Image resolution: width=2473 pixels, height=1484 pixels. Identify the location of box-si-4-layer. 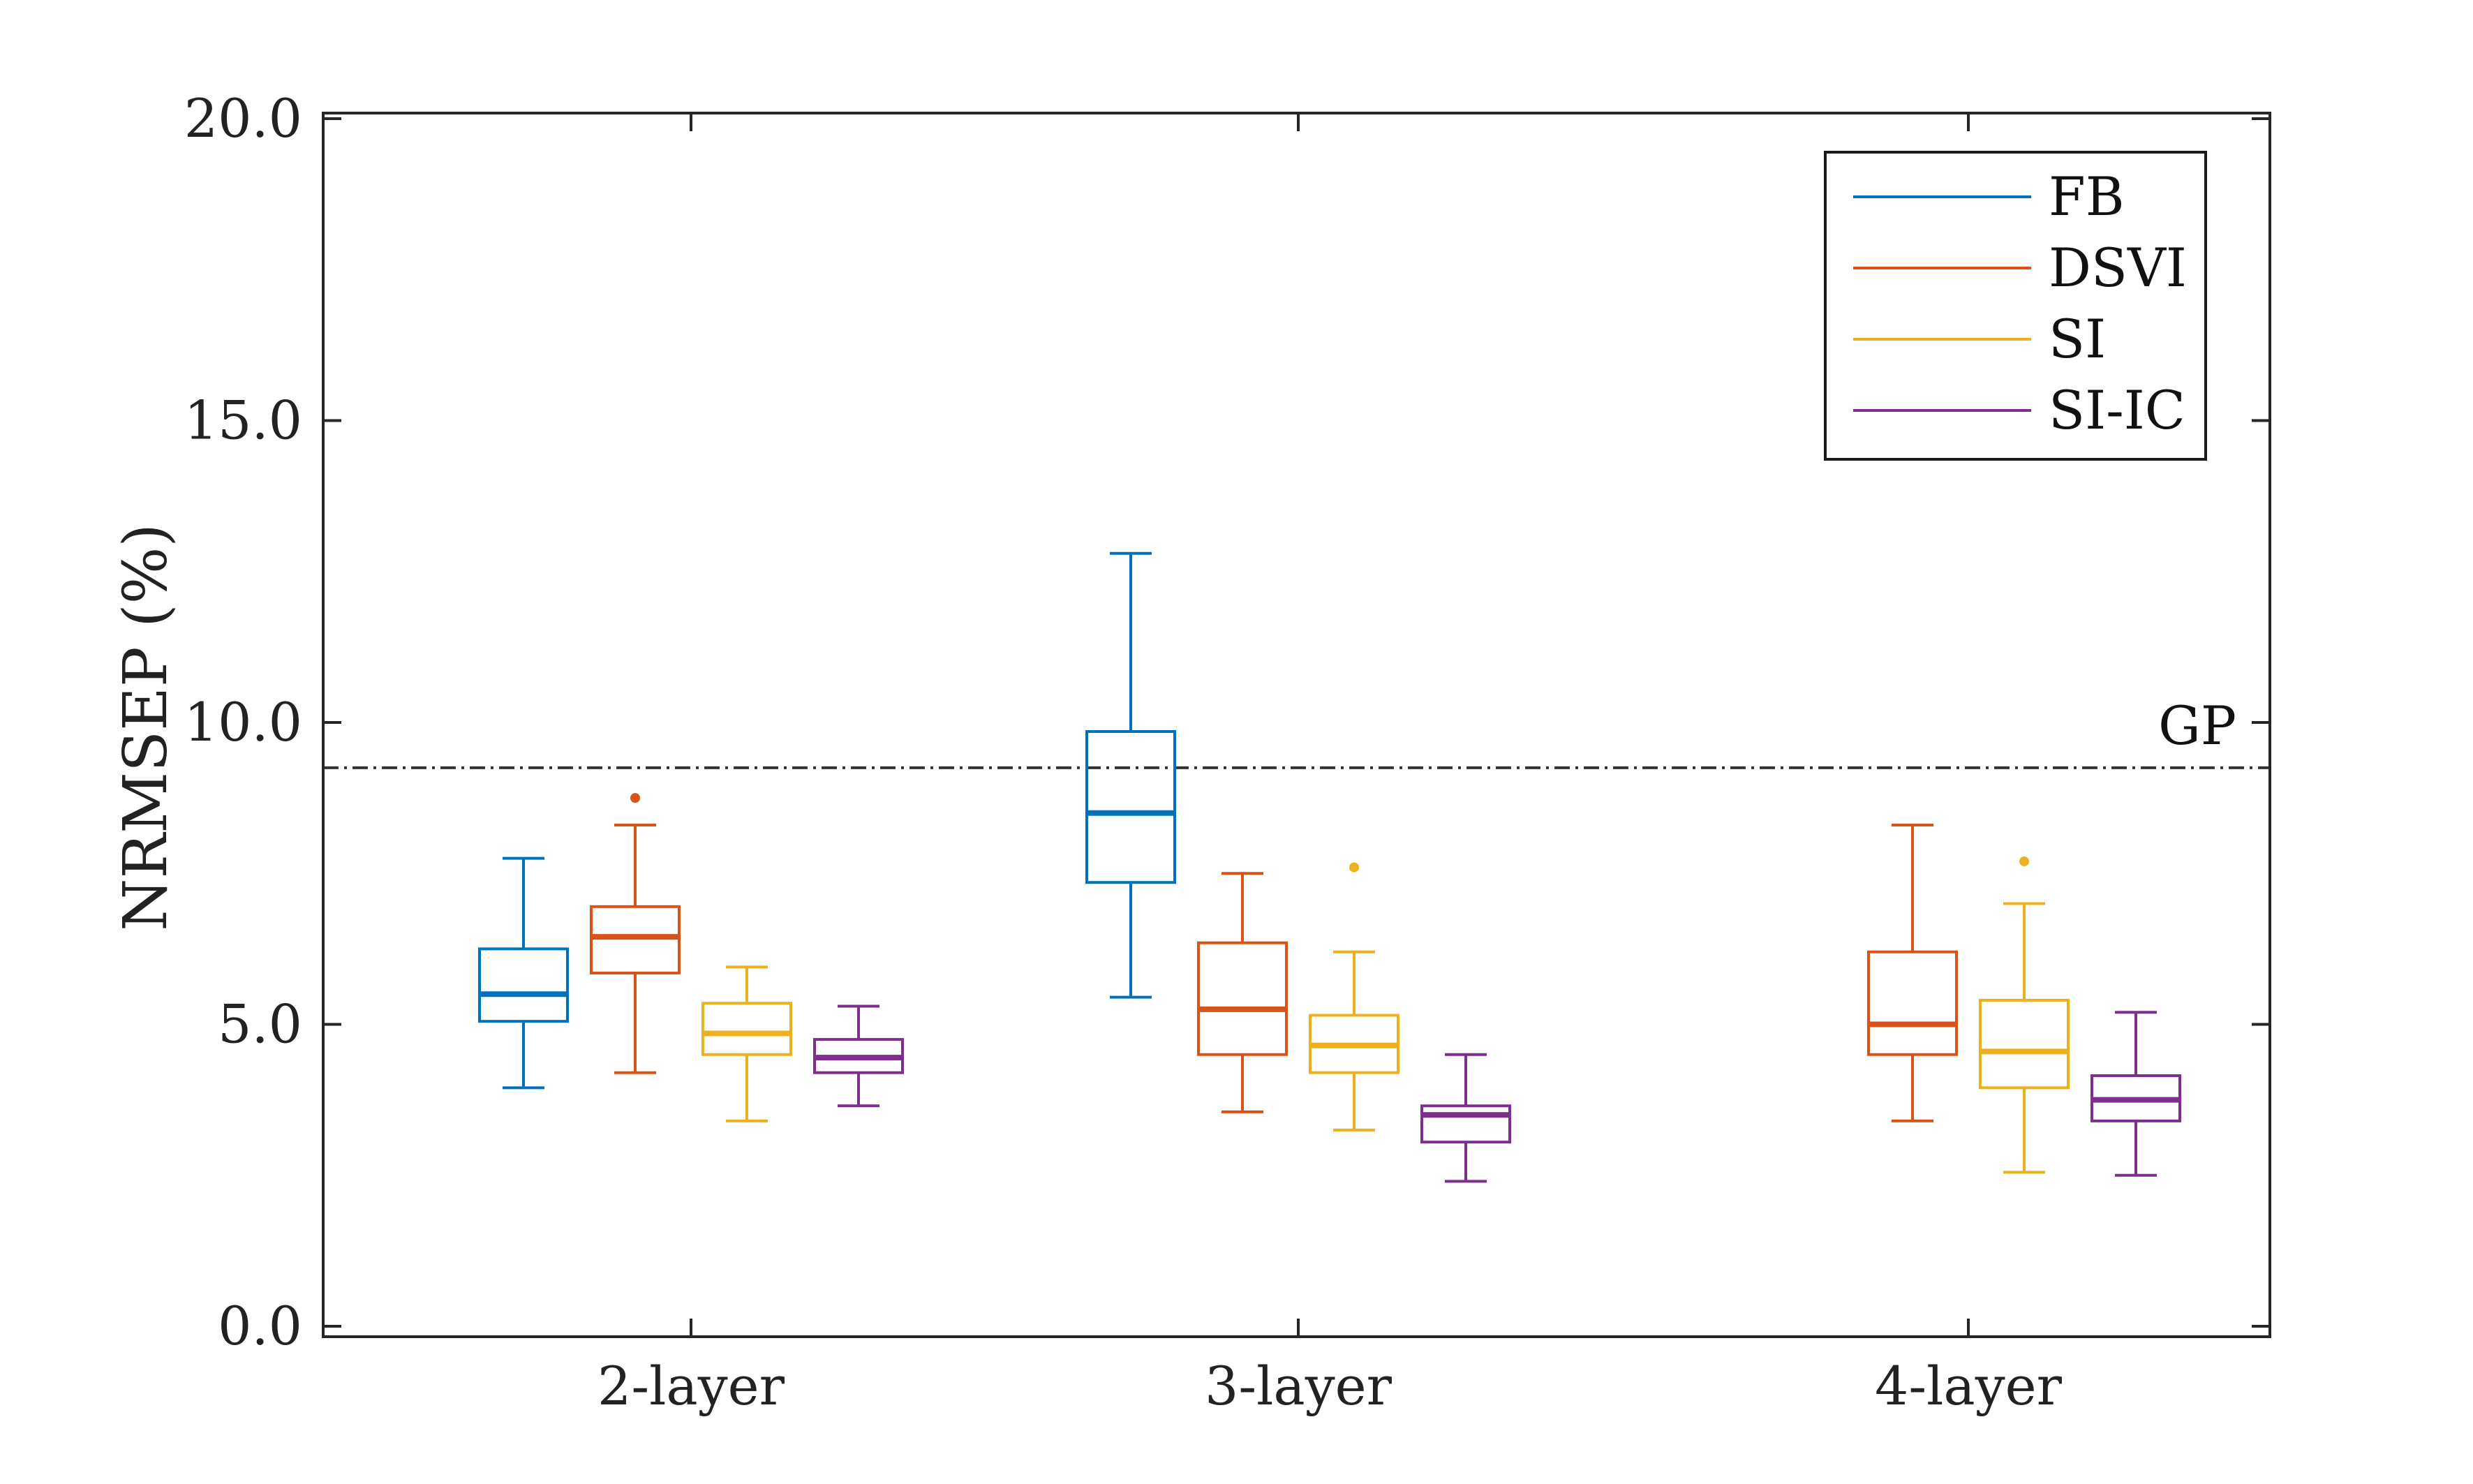
(2024, 1015).